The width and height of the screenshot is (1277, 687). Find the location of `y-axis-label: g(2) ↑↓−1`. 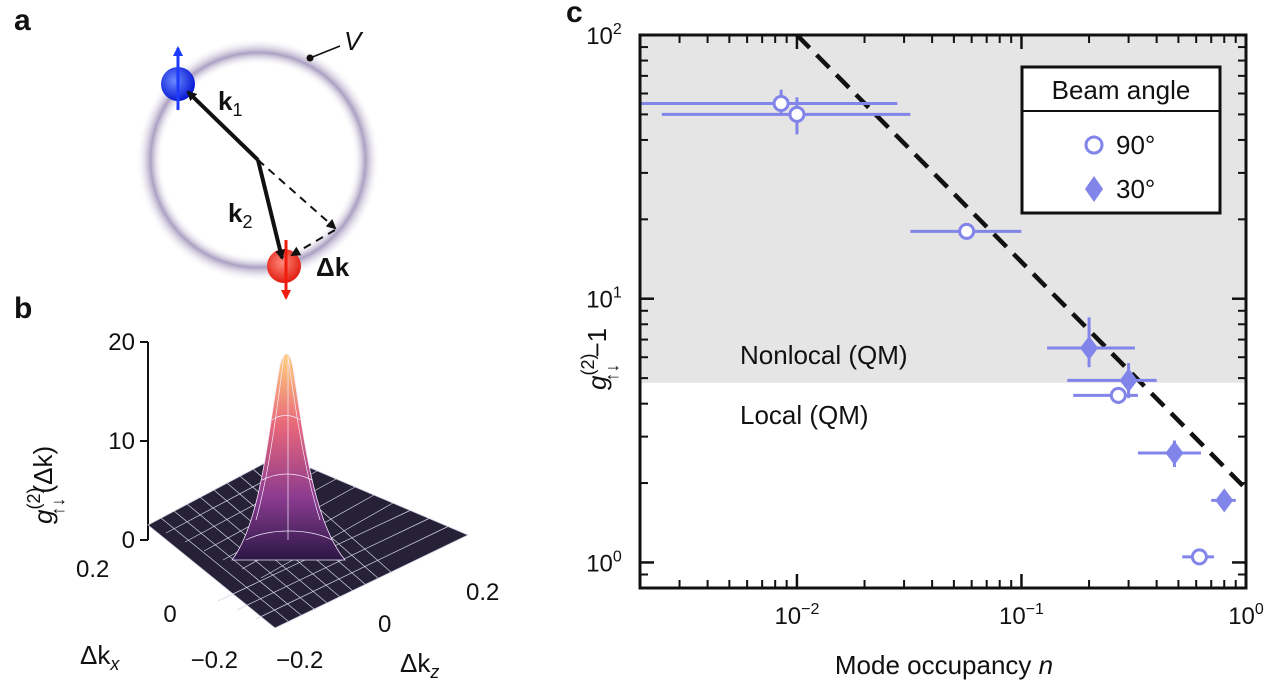

y-axis-label: g(2) ↑↓−1 is located at coordinates (600, 359).